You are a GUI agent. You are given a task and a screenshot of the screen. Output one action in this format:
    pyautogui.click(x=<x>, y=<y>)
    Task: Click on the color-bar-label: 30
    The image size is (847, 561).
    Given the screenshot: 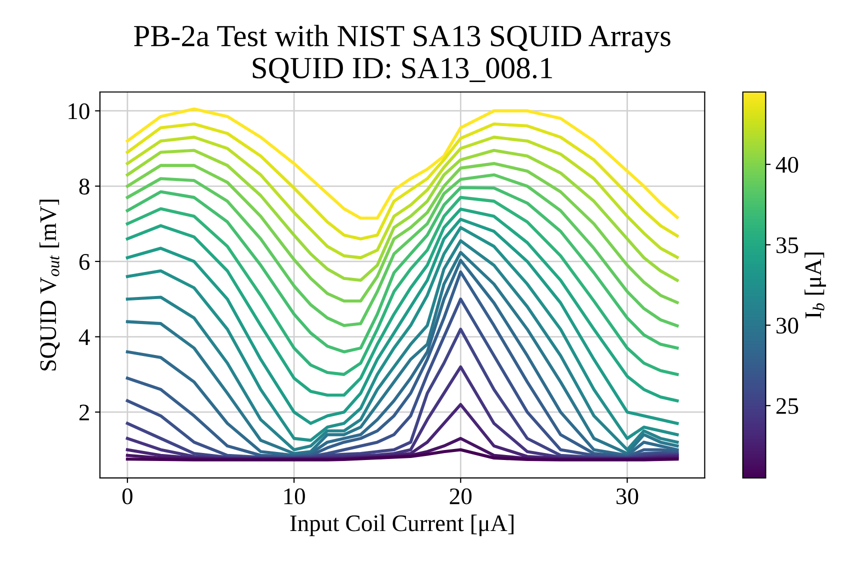 What is the action you would take?
    pyautogui.click(x=787, y=326)
    